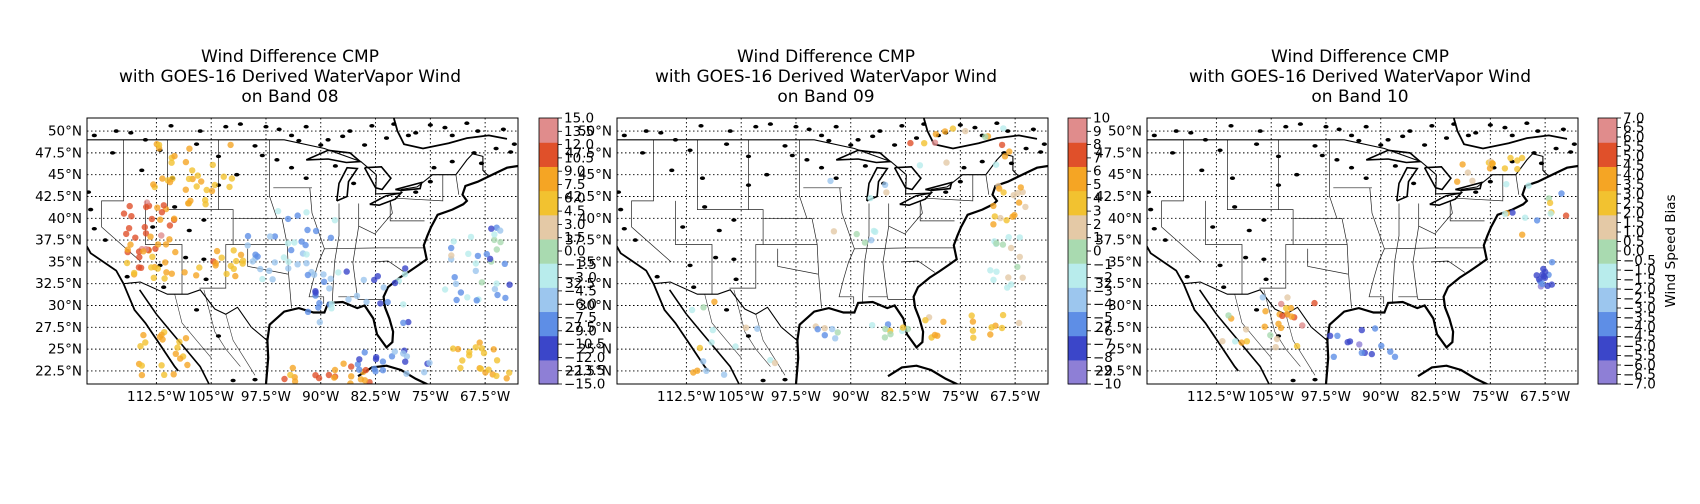 The height and width of the screenshot is (504, 1700). I want to click on panel-2-longitude-label: 112.5°W, so click(686, 397).